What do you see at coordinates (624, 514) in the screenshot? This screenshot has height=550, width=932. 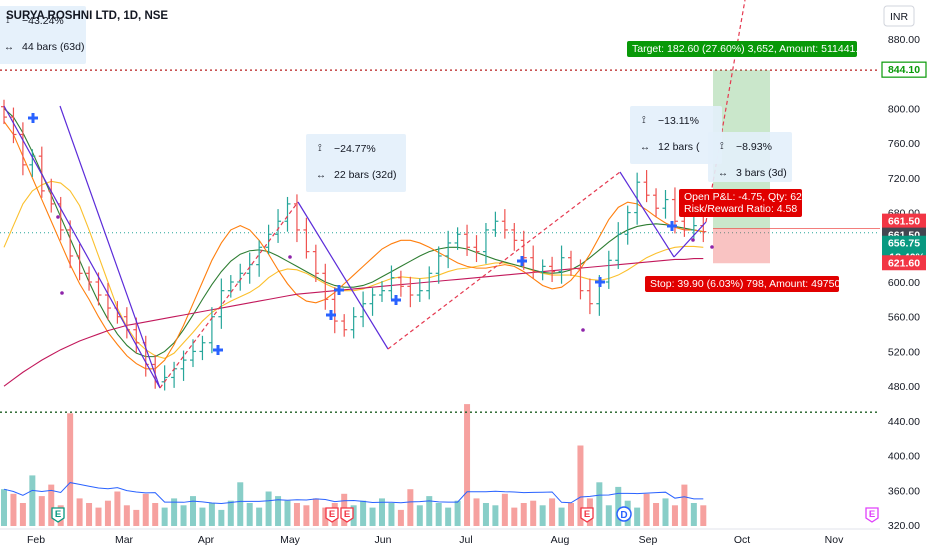 I see `dividend-marker: D` at bounding box center [624, 514].